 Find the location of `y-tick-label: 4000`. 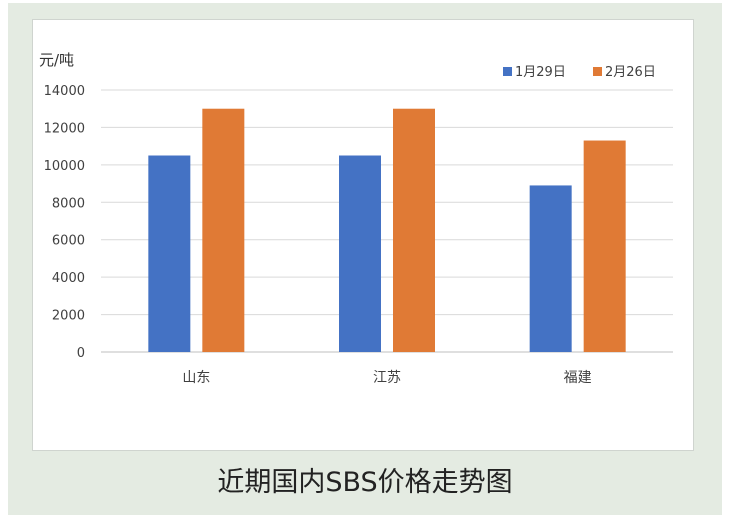

y-tick-label: 4000 is located at coordinates (68, 278).